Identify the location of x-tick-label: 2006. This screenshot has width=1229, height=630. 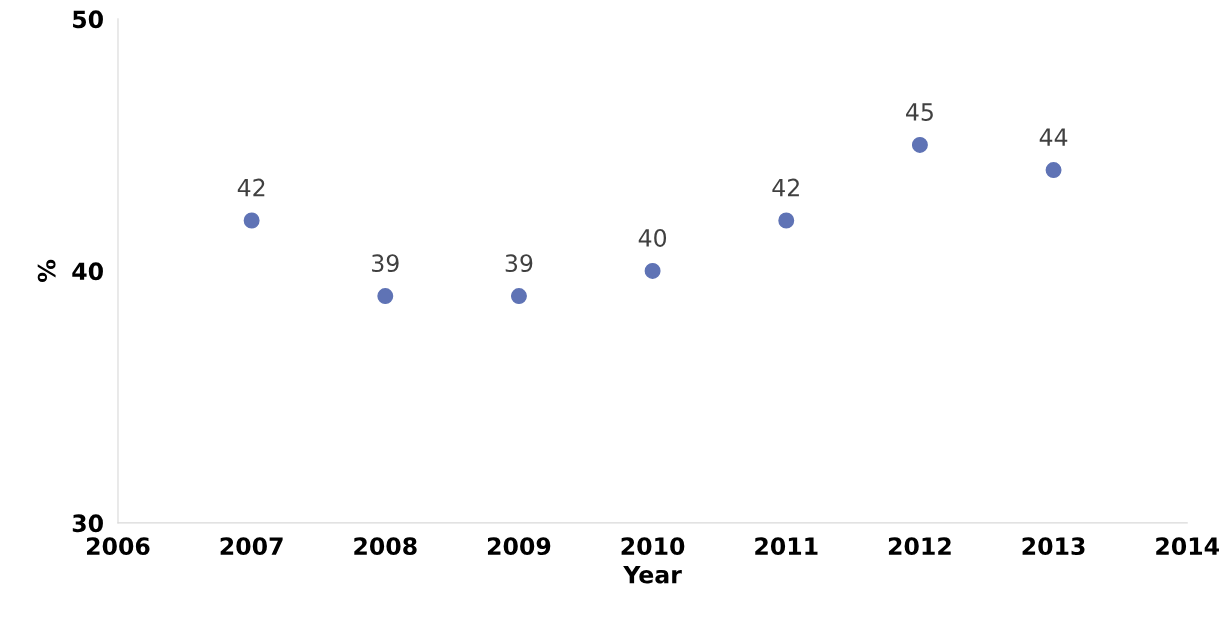
(118, 546).